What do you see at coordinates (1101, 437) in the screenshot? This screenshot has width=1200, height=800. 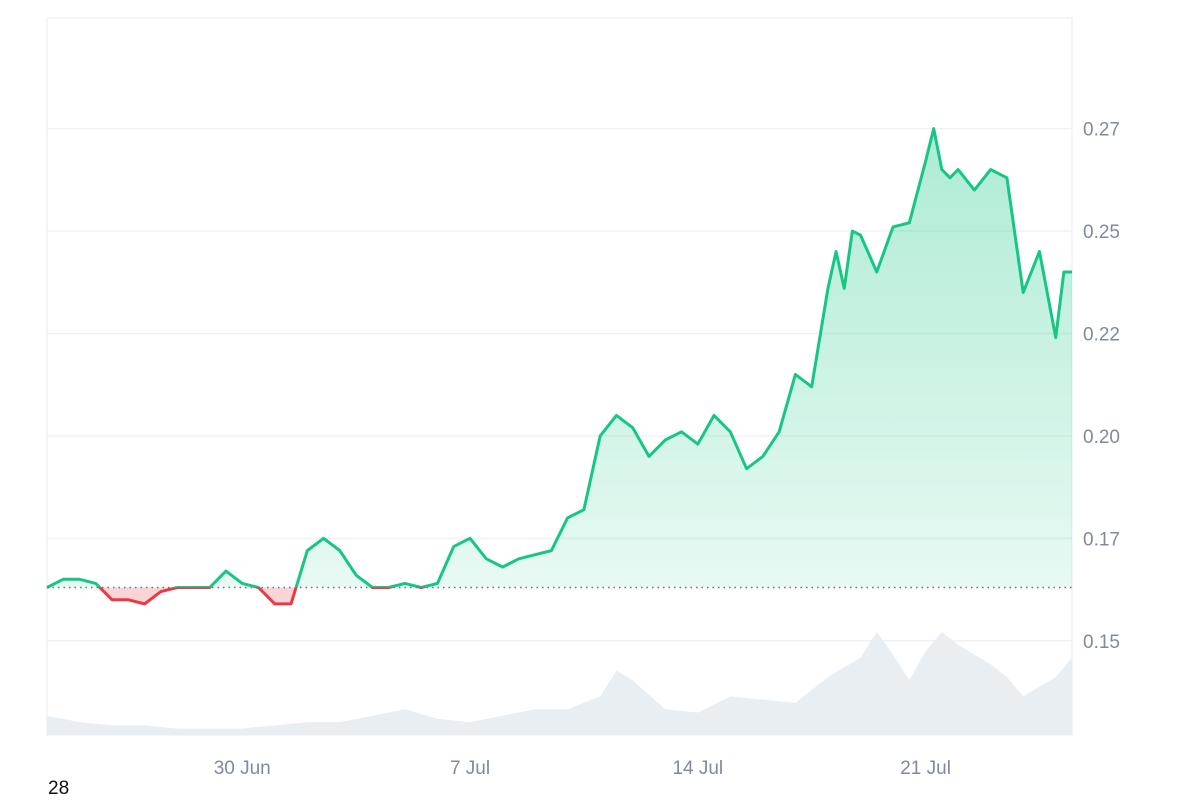 I see `y-tick-label: 0.20` at bounding box center [1101, 437].